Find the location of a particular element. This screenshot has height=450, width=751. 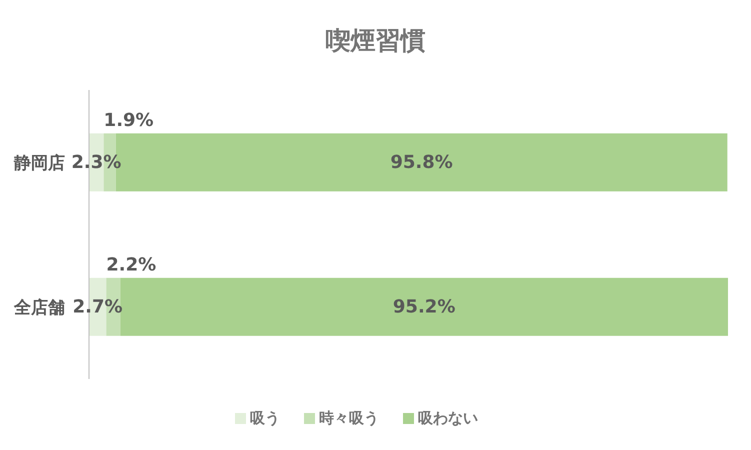

y-tick-label: 静岡店 is located at coordinates (39, 163).